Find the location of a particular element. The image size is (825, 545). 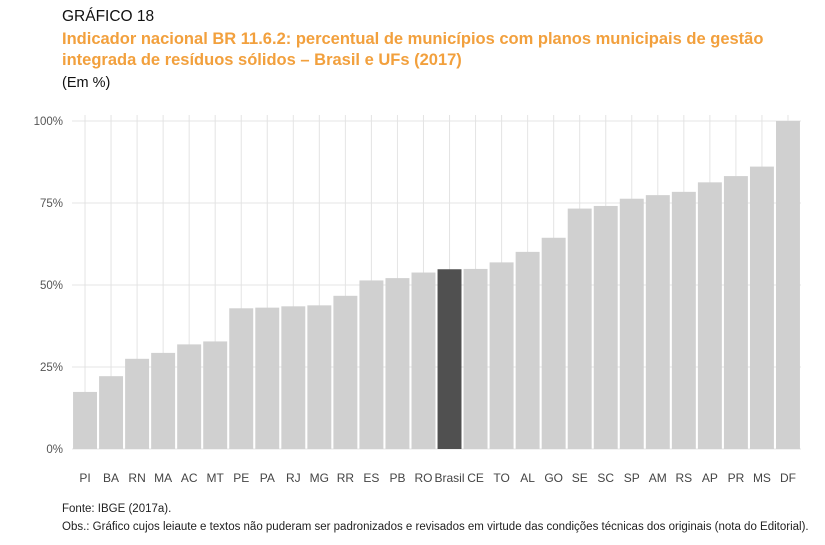

x-tick-label: RJ is located at coordinates (293, 478).